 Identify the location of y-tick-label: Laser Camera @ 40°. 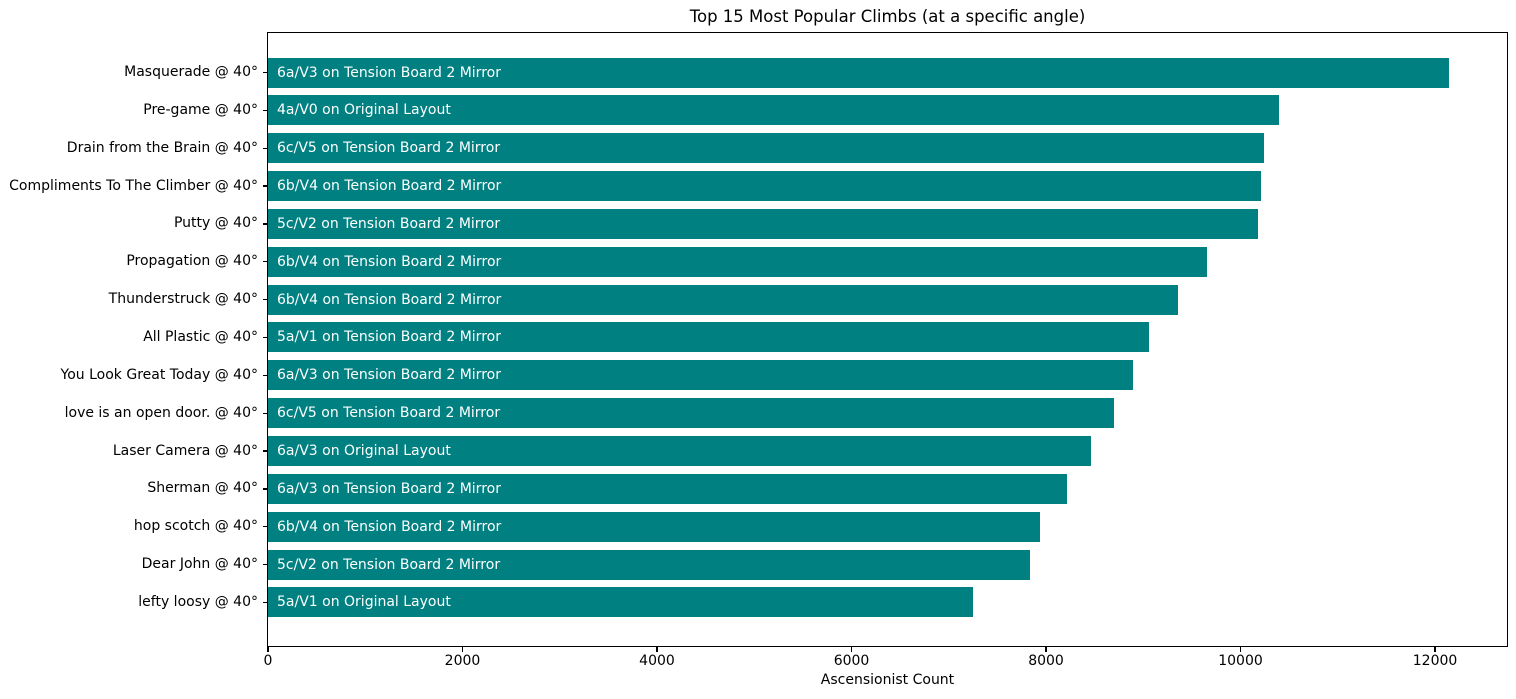
(185, 450).